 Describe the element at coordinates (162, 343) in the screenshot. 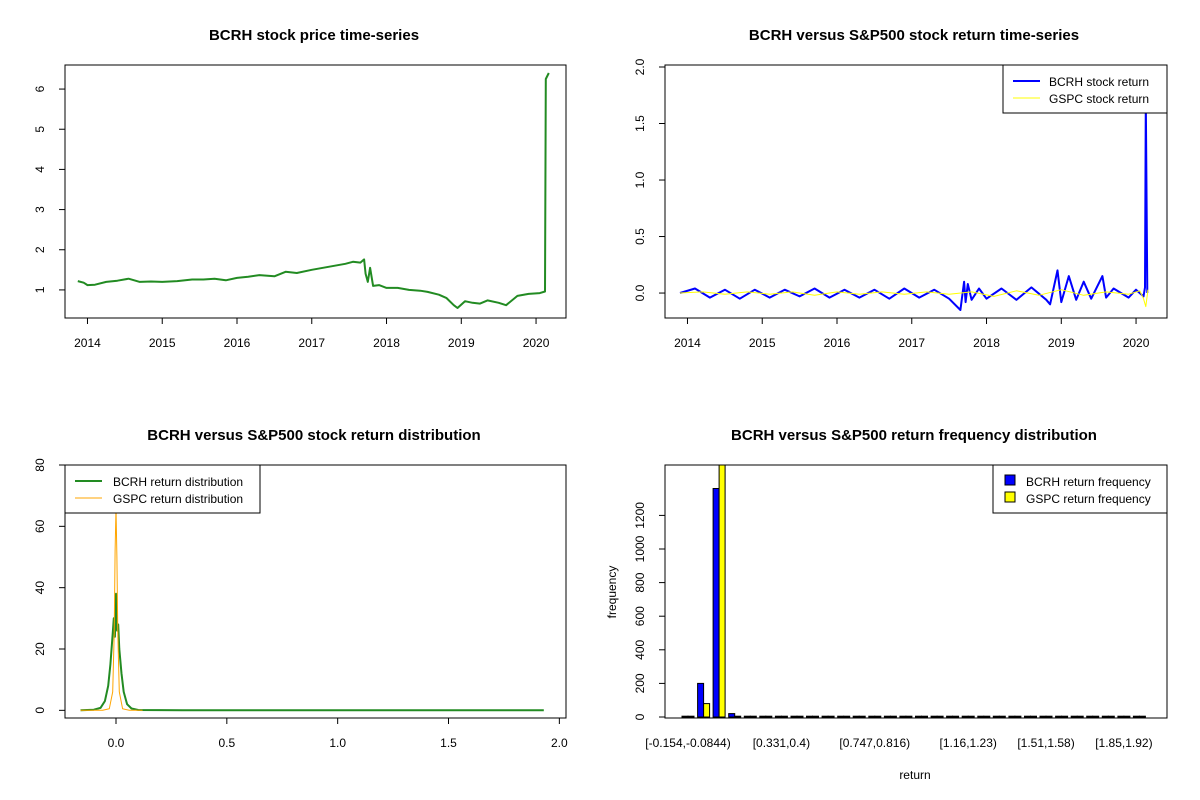

I see `price-xtick-label: 2015` at that location.